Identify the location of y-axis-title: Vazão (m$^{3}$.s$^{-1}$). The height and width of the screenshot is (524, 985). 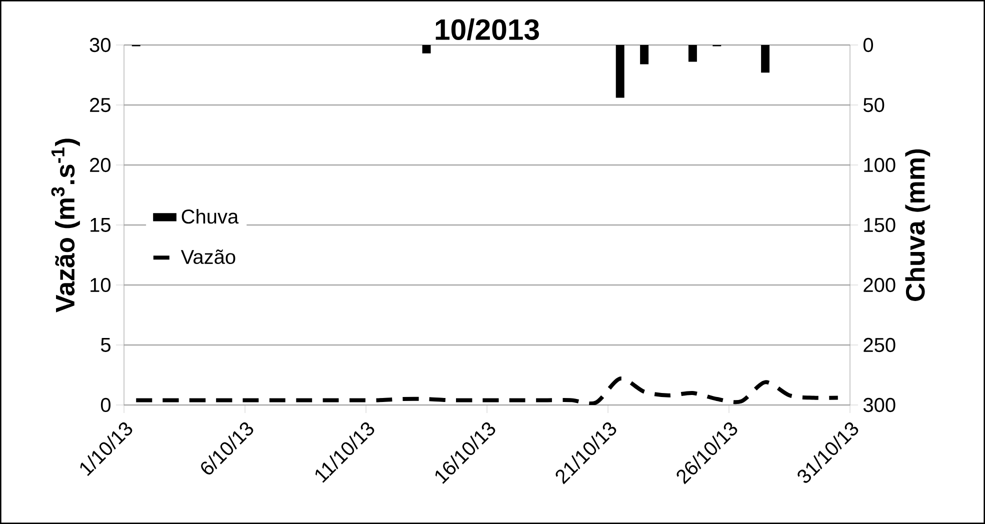
(65, 225).